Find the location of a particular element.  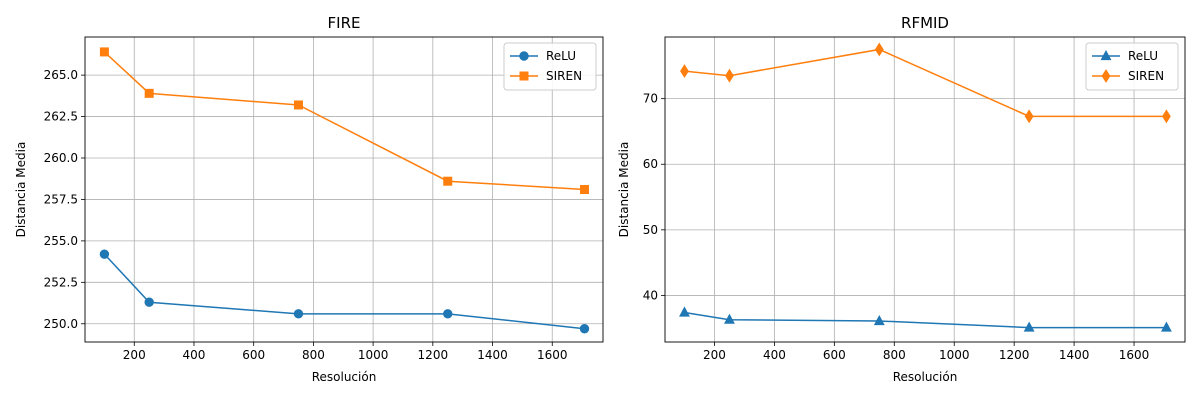

y-tick-label: 257.5 is located at coordinates (61, 199).